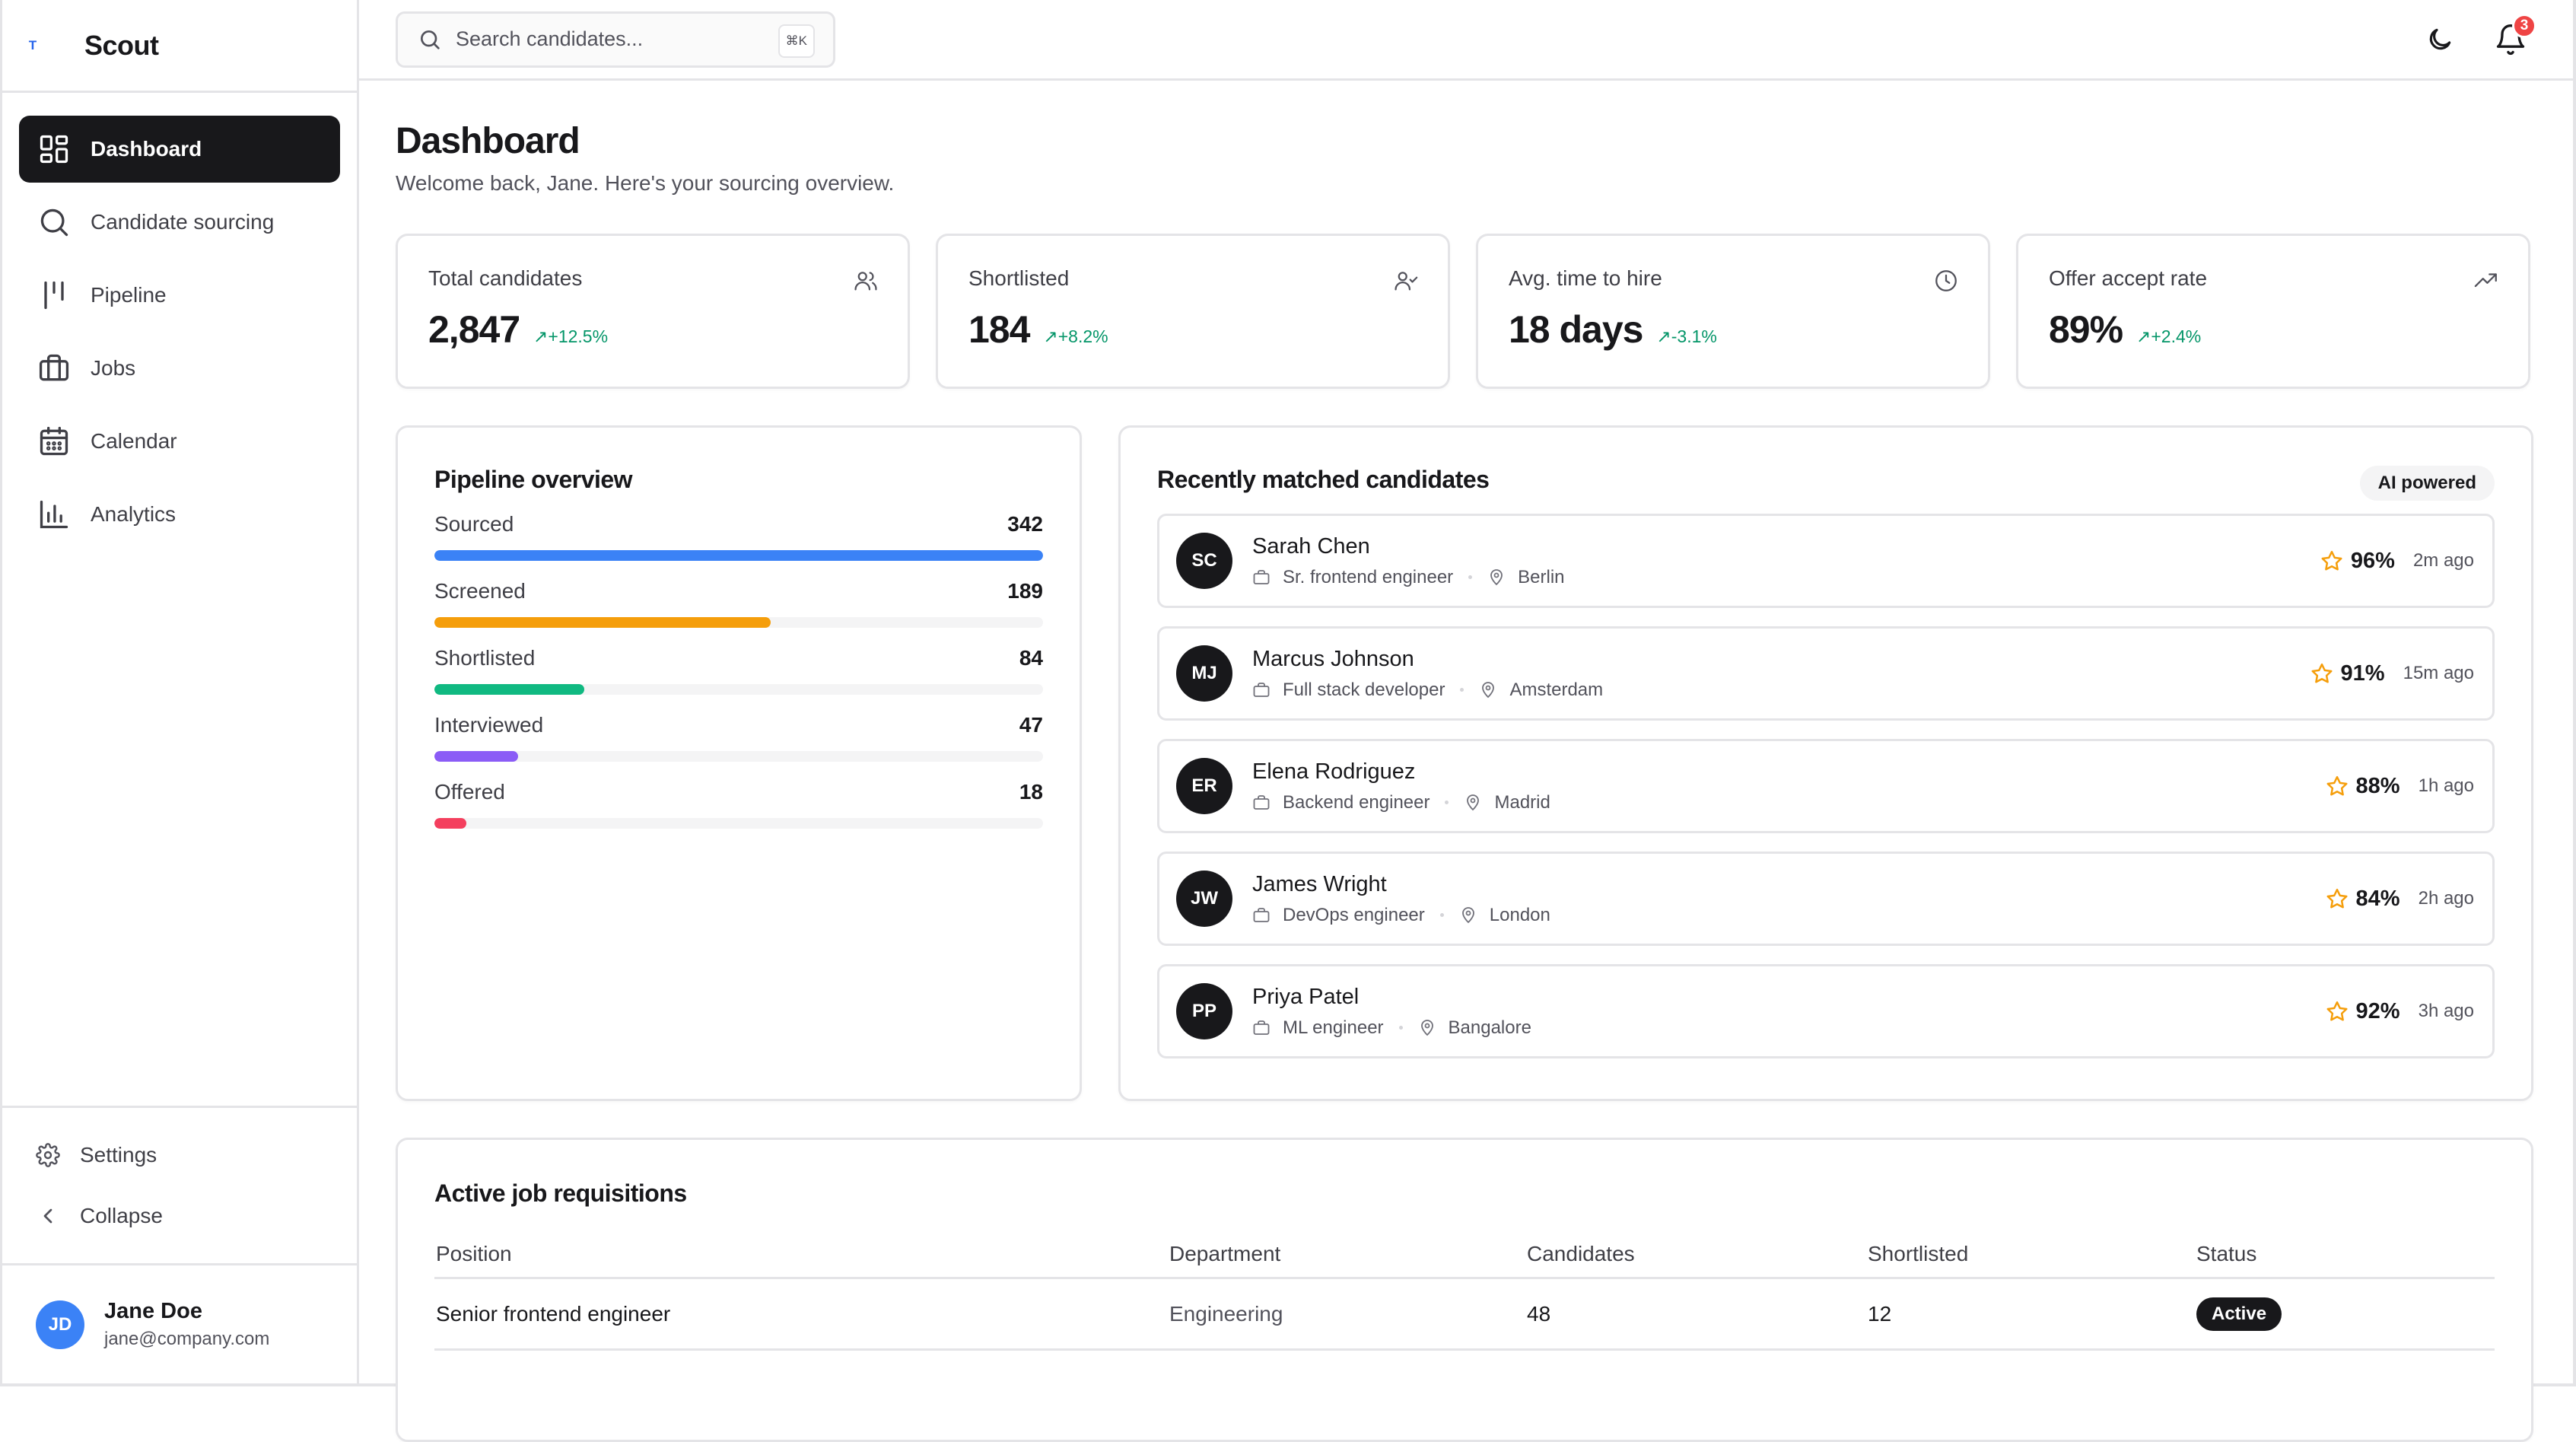 The width and height of the screenshot is (2576, 1442). I want to click on notifications-button: 3, so click(2515, 35).